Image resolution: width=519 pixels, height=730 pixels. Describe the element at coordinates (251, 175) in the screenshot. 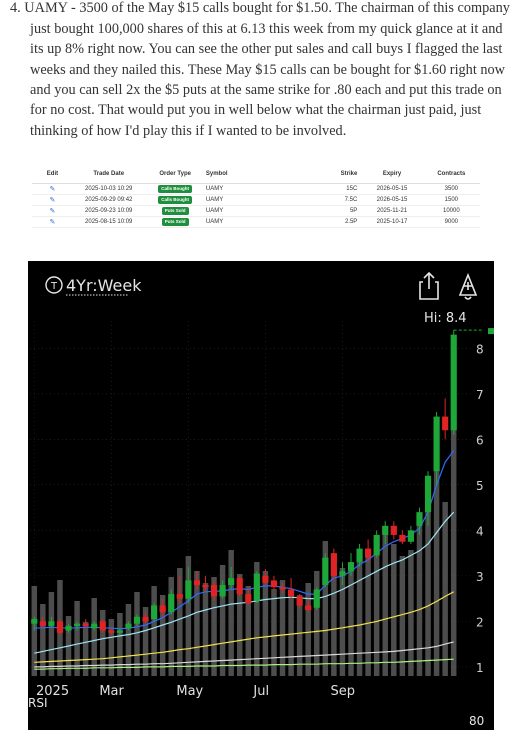

I see `col-symbol: Symbol` at that location.